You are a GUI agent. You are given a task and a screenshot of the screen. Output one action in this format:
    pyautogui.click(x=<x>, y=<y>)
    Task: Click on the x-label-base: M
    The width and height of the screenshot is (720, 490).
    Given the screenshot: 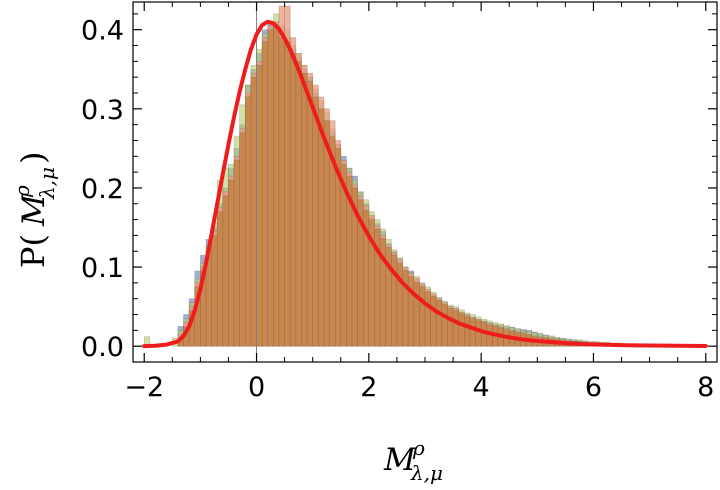 What is the action you would take?
    pyautogui.click(x=400, y=460)
    